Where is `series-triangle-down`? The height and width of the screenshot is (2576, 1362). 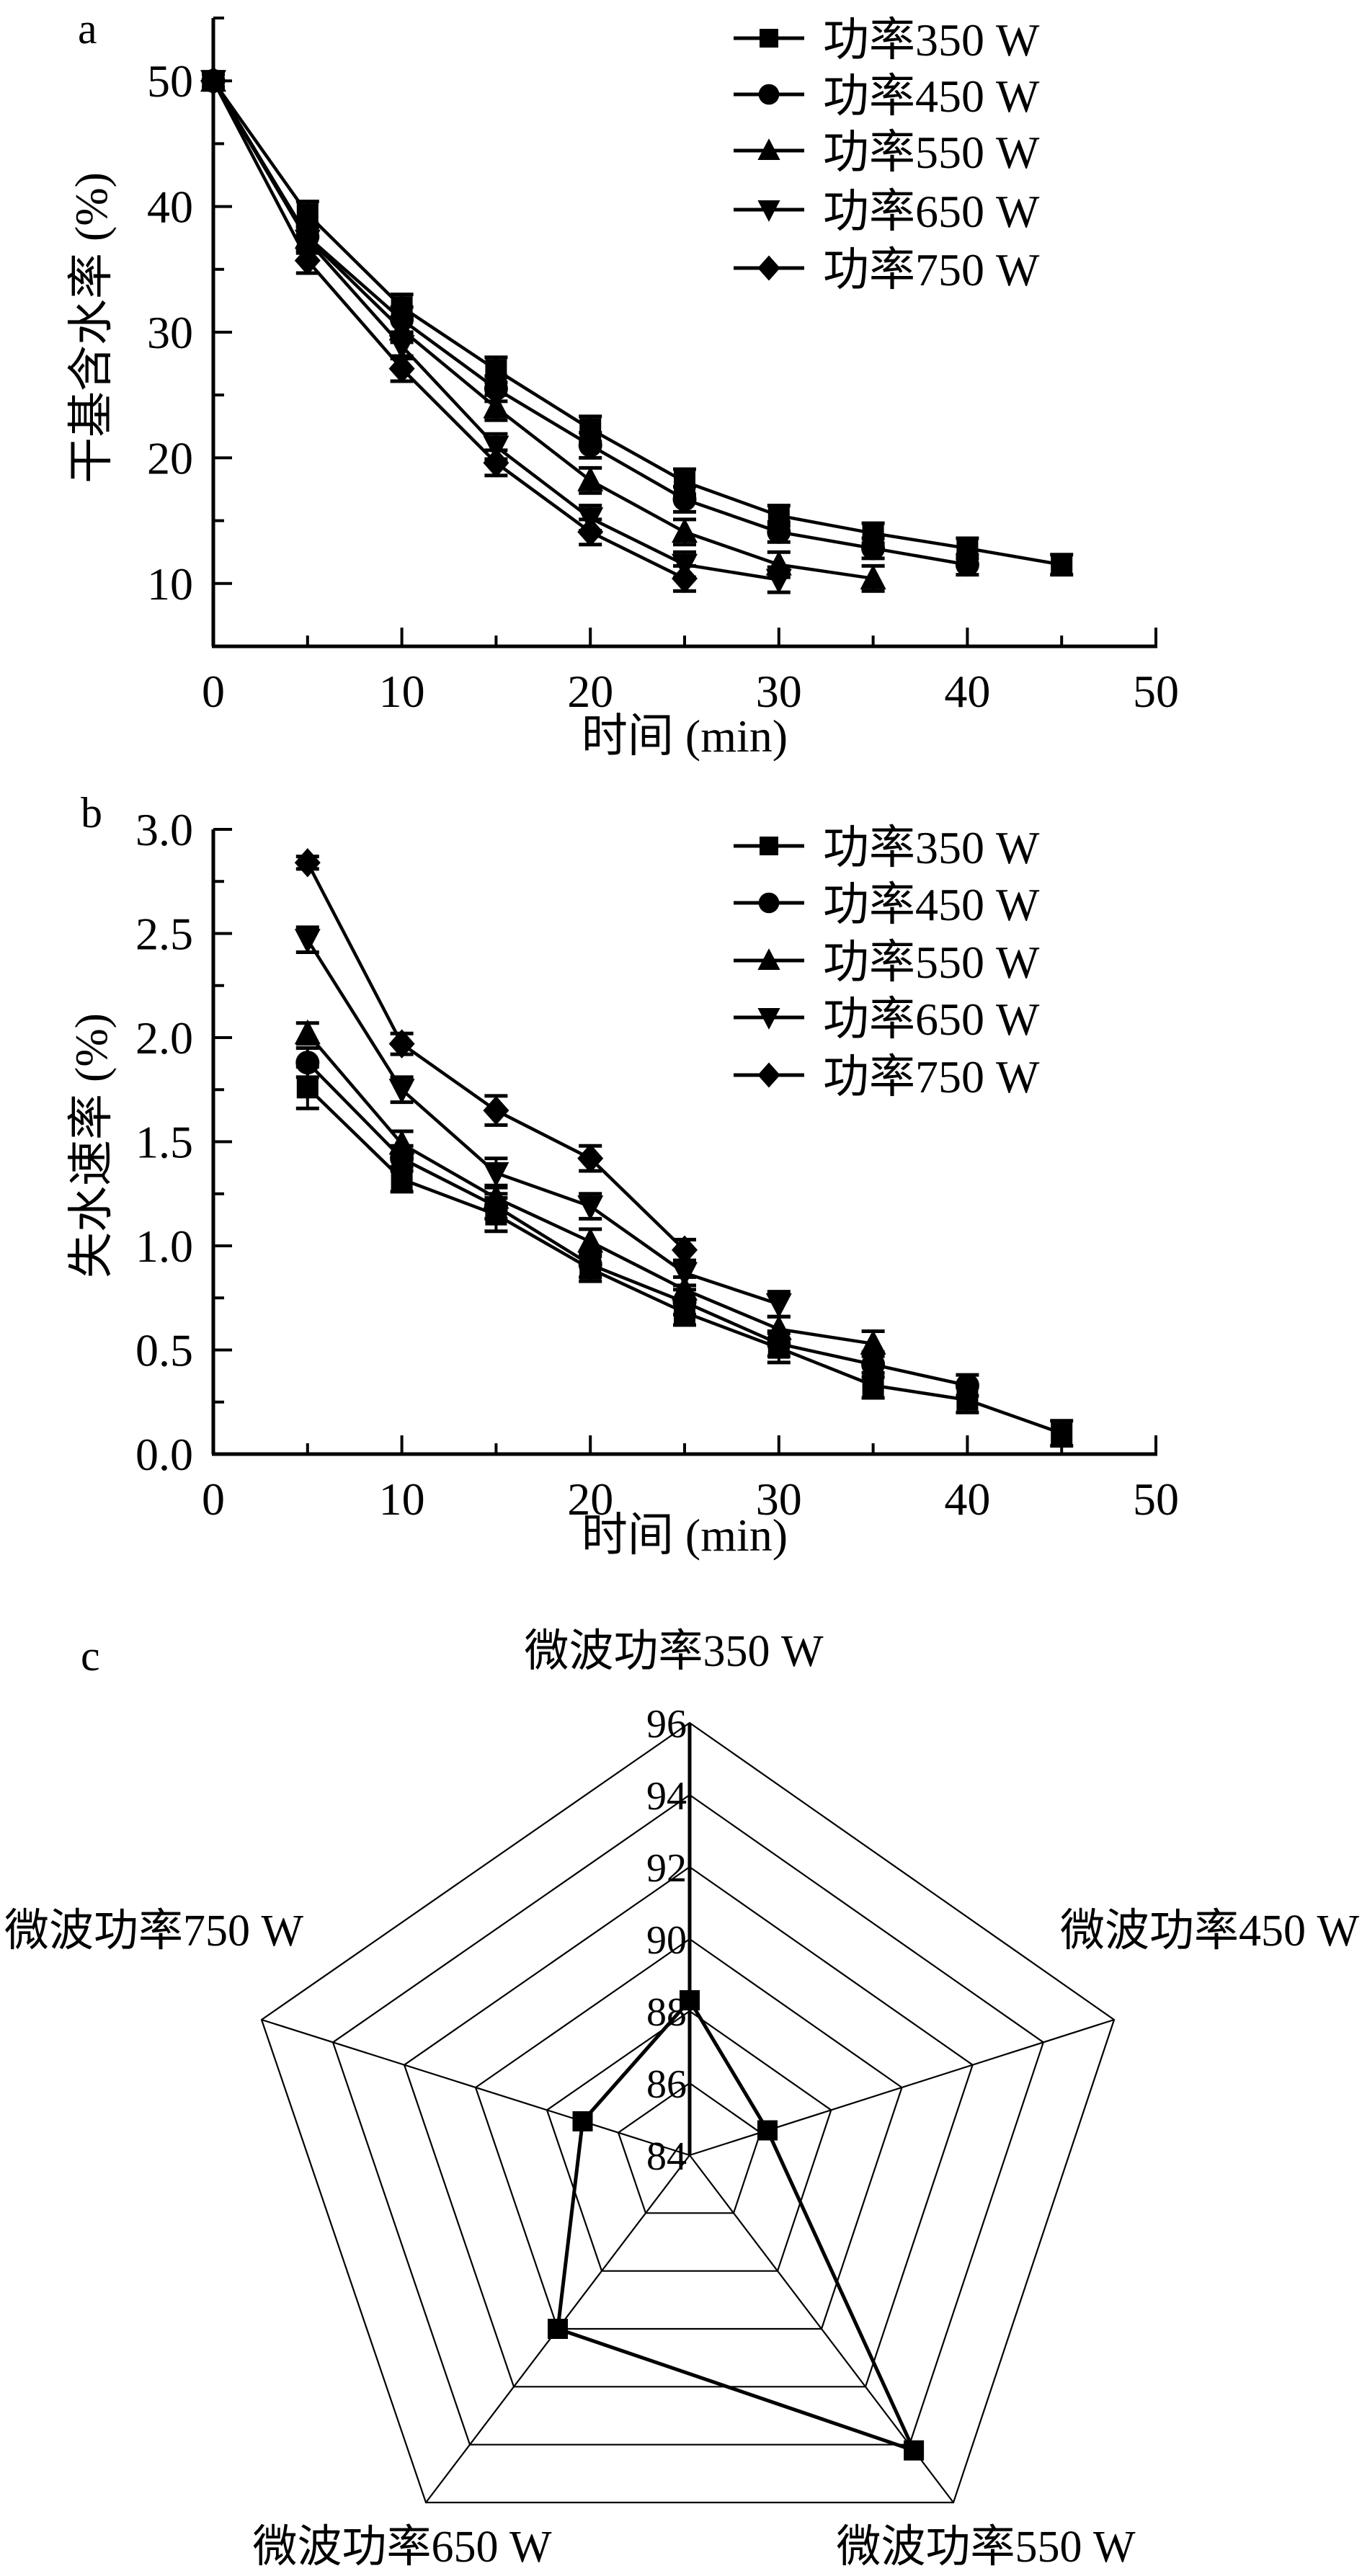 series-triangle-down is located at coordinates (496, 332).